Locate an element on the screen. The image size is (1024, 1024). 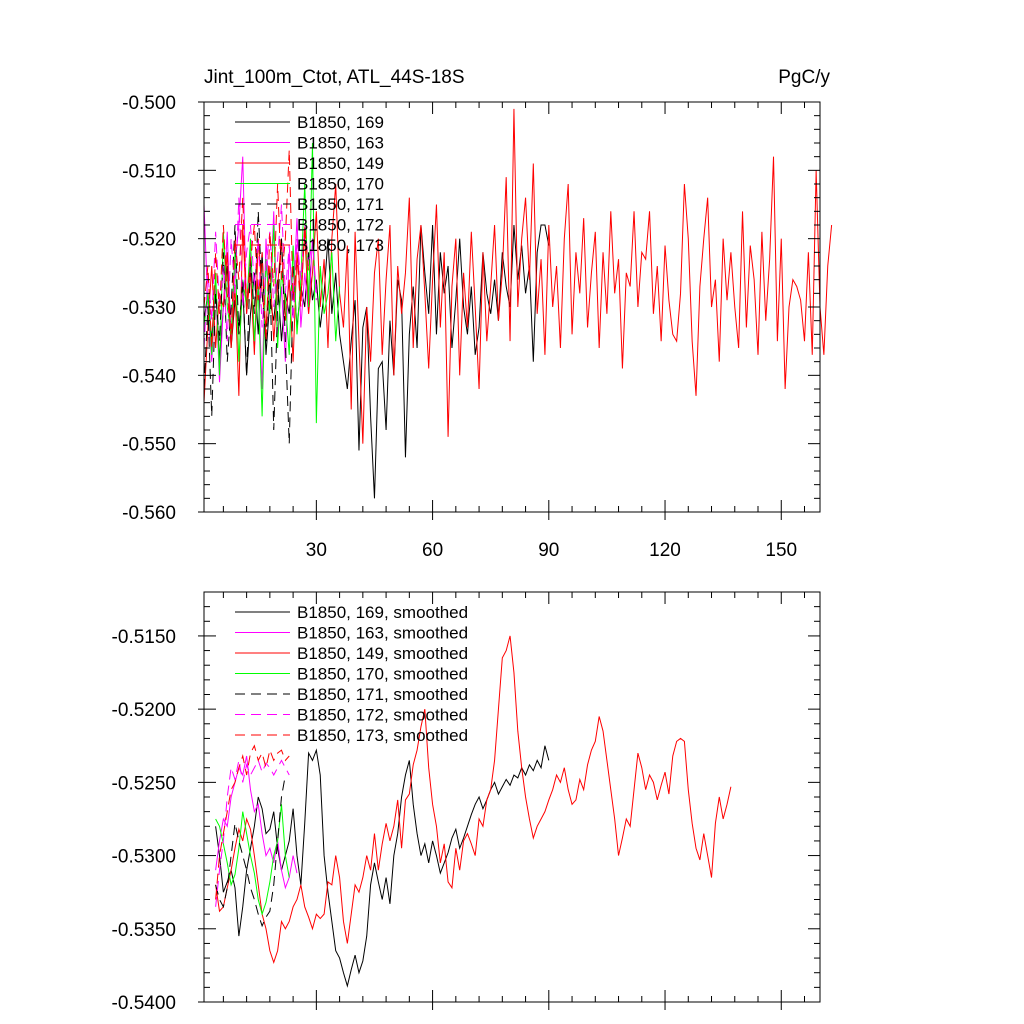
top-legend-label-5: B1850, 172 is located at coordinates (340, 225).